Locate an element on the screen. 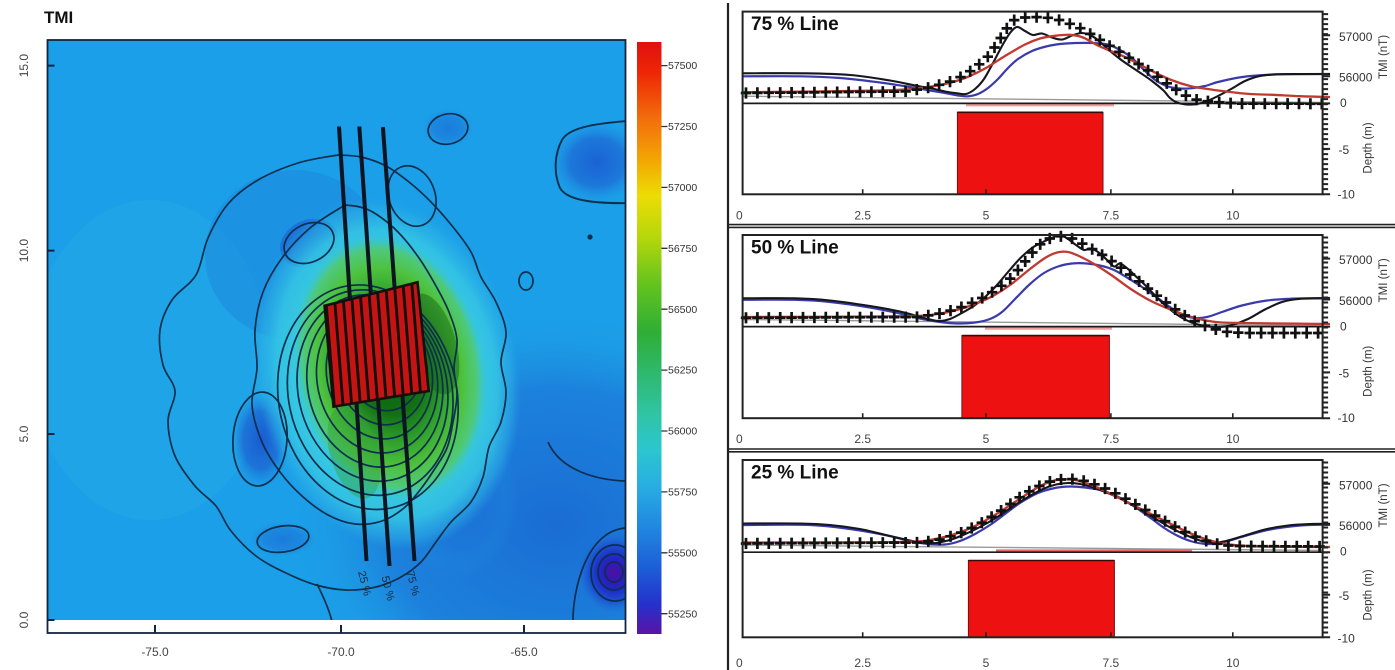 This screenshot has height=670, width=1395. svg-text: 0.0 is located at coordinates (24, 619).